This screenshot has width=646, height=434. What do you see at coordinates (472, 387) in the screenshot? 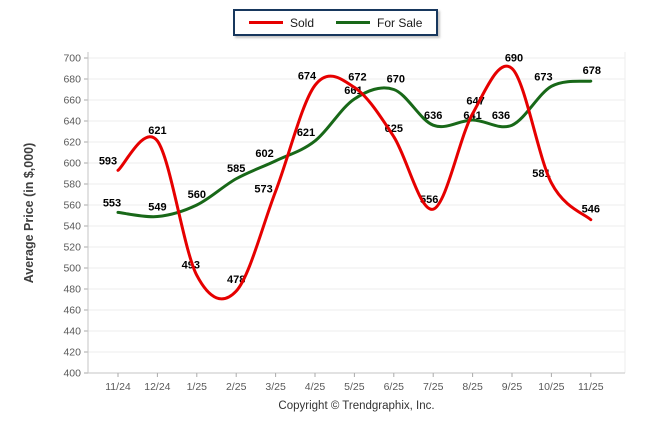
I see `x-tick-label: 8/25` at bounding box center [472, 387].